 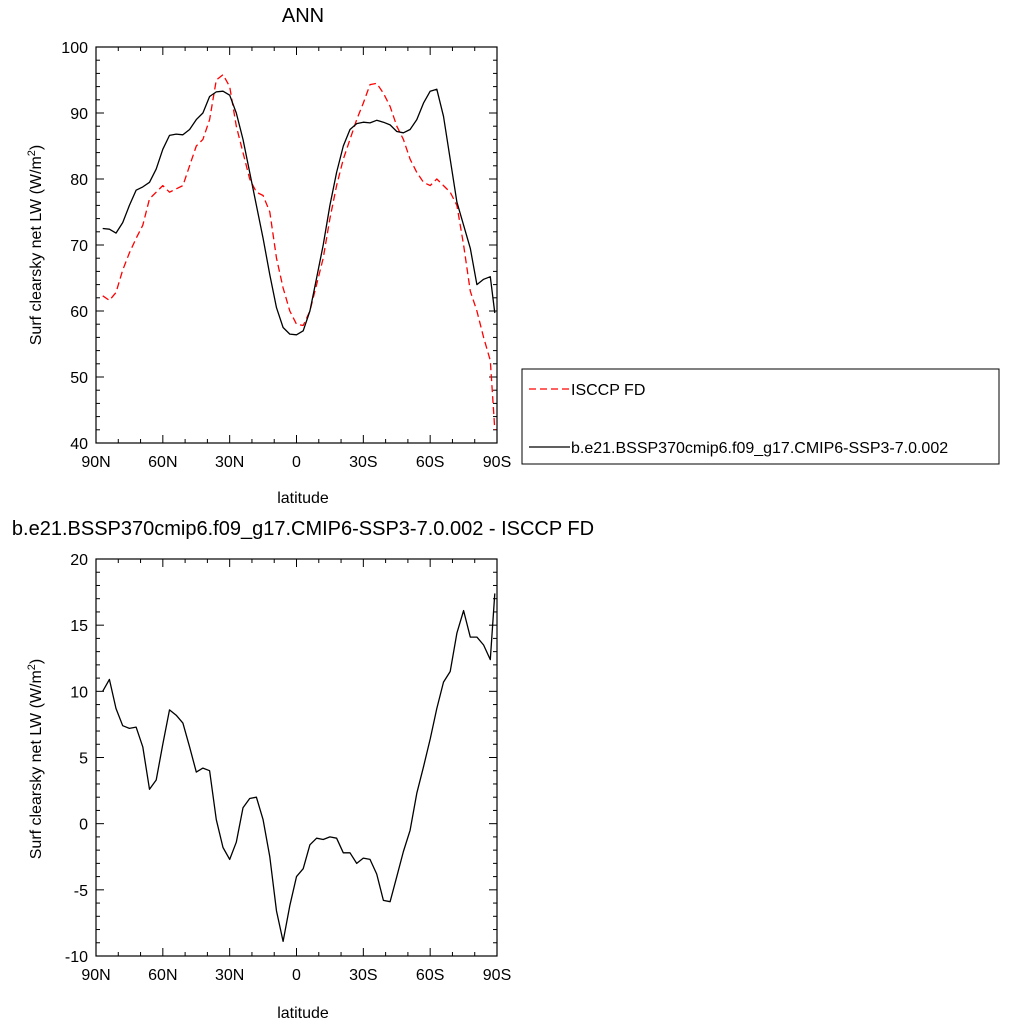 What do you see at coordinates (229, 462) in the screenshot?
I see `top-x-tick-label: 30N` at bounding box center [229, 462].